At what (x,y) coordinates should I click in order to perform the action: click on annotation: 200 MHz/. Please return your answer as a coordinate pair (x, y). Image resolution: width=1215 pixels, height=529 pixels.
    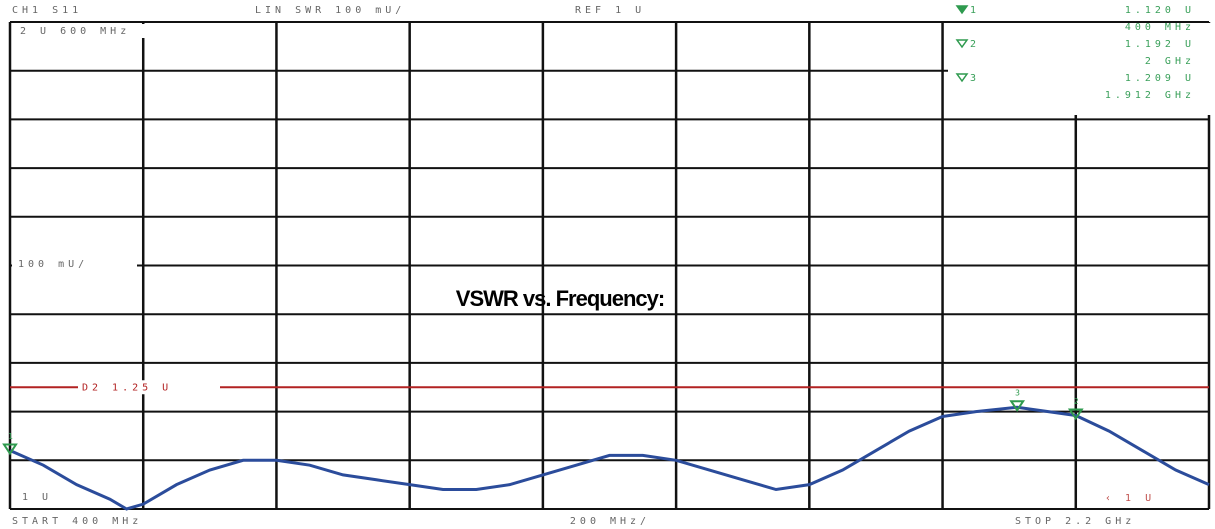
    Looking at the image, I should click on (610, 521).